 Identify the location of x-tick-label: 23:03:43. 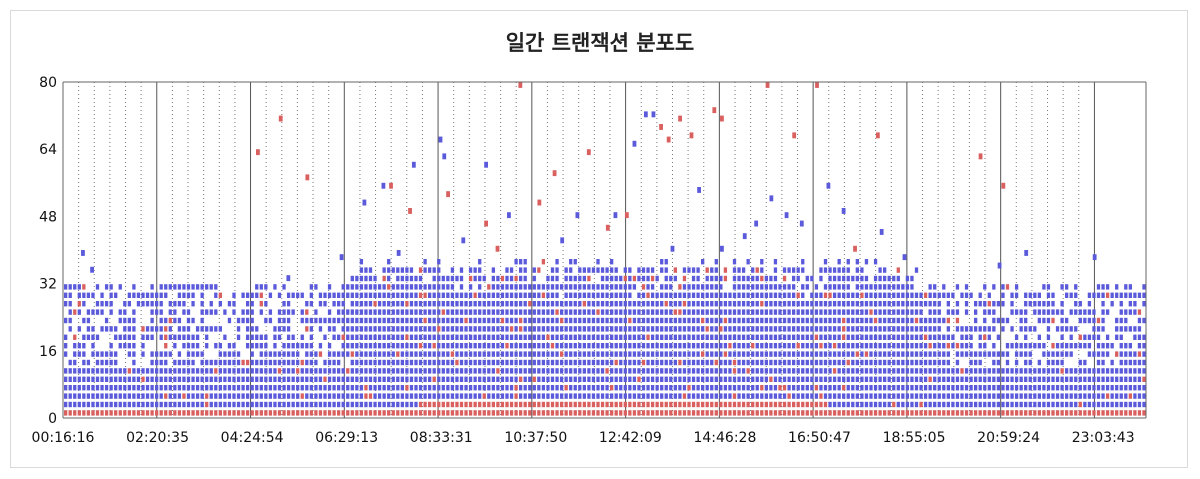
(1103, 438).